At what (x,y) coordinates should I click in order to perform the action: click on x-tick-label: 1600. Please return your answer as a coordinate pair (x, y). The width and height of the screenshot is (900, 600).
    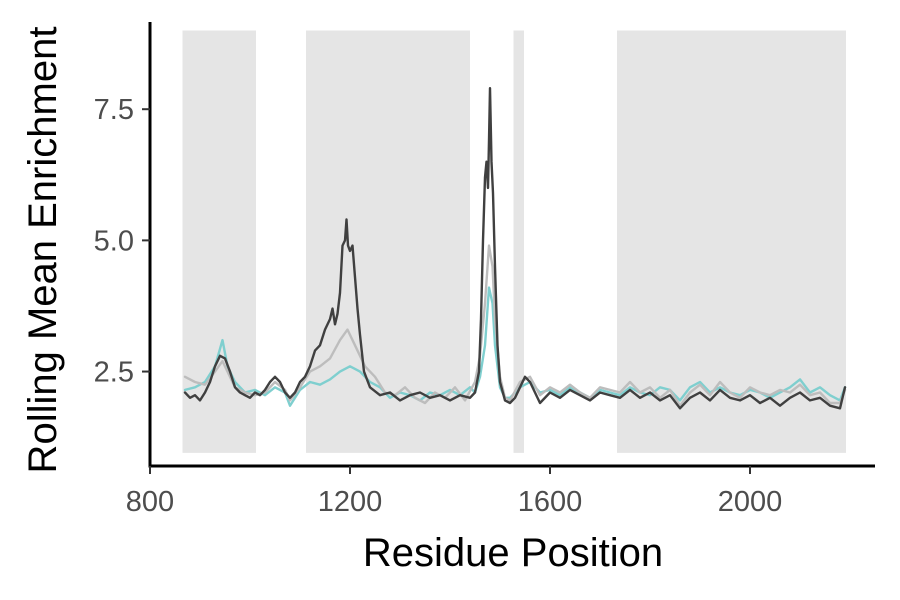
    Looking at the image, I should click on (550, 502).